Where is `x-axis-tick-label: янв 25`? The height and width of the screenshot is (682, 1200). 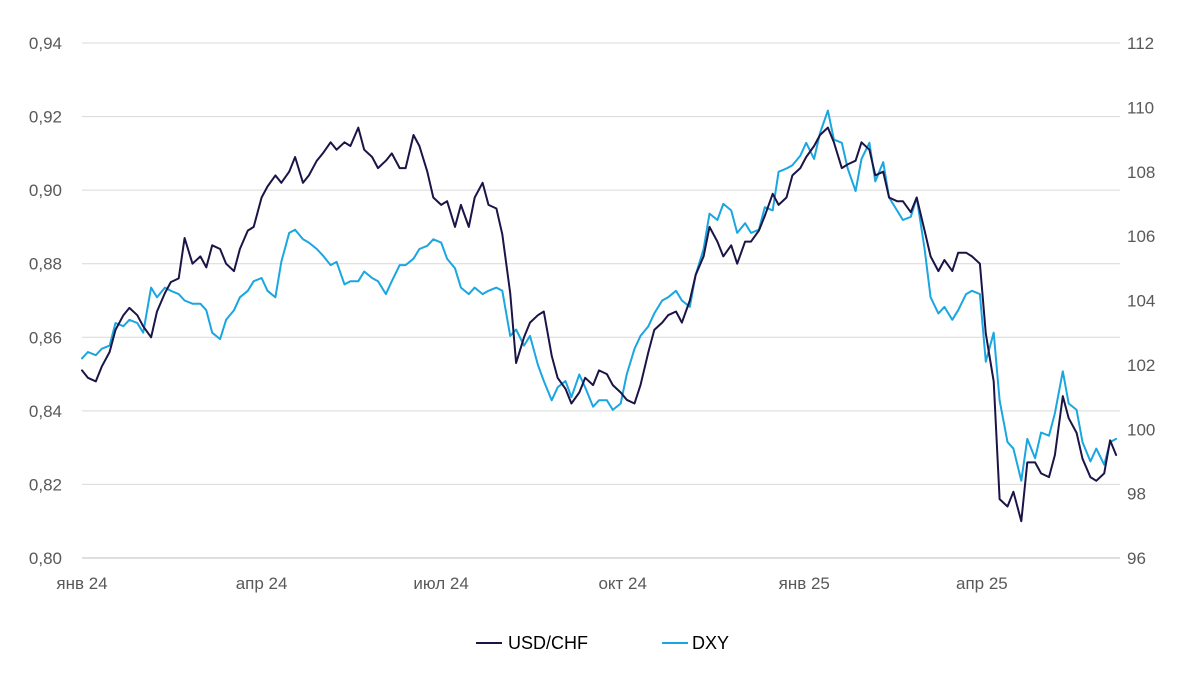
x-axis-tick-label: янв 25 is located at coordinates (804, 583).